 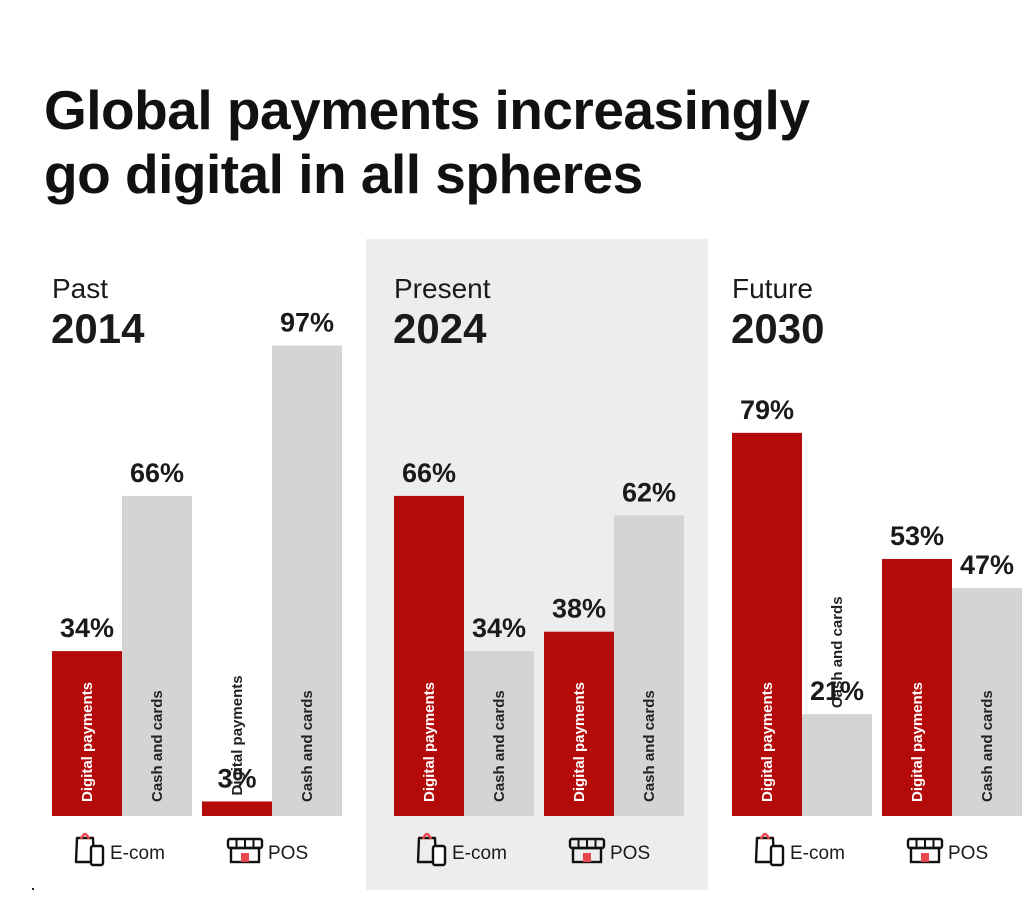 What do you see at coordinates (772, 288) in the screenshot?
I see `period-name-label: Future` at bounding box center [772, 288].